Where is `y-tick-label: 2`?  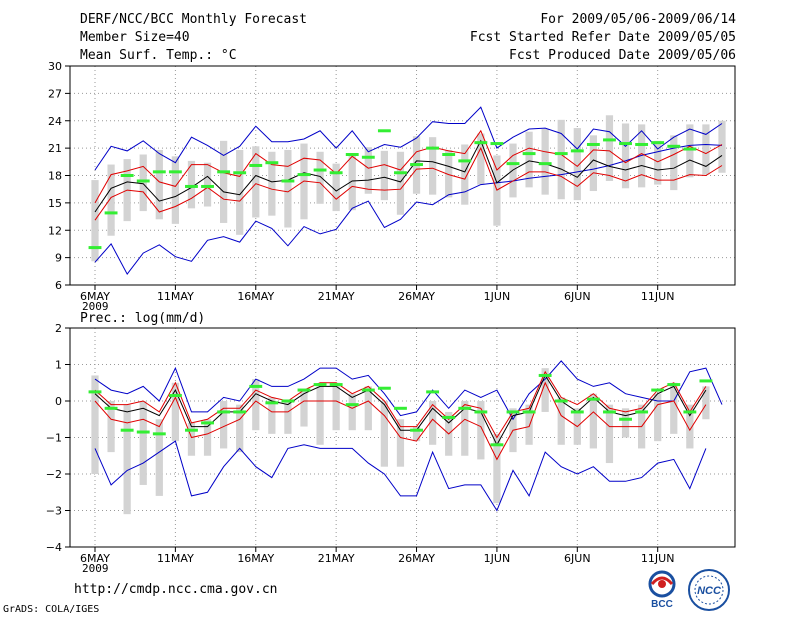 y-tick-label: 2 is located at coordinates (58, 328).